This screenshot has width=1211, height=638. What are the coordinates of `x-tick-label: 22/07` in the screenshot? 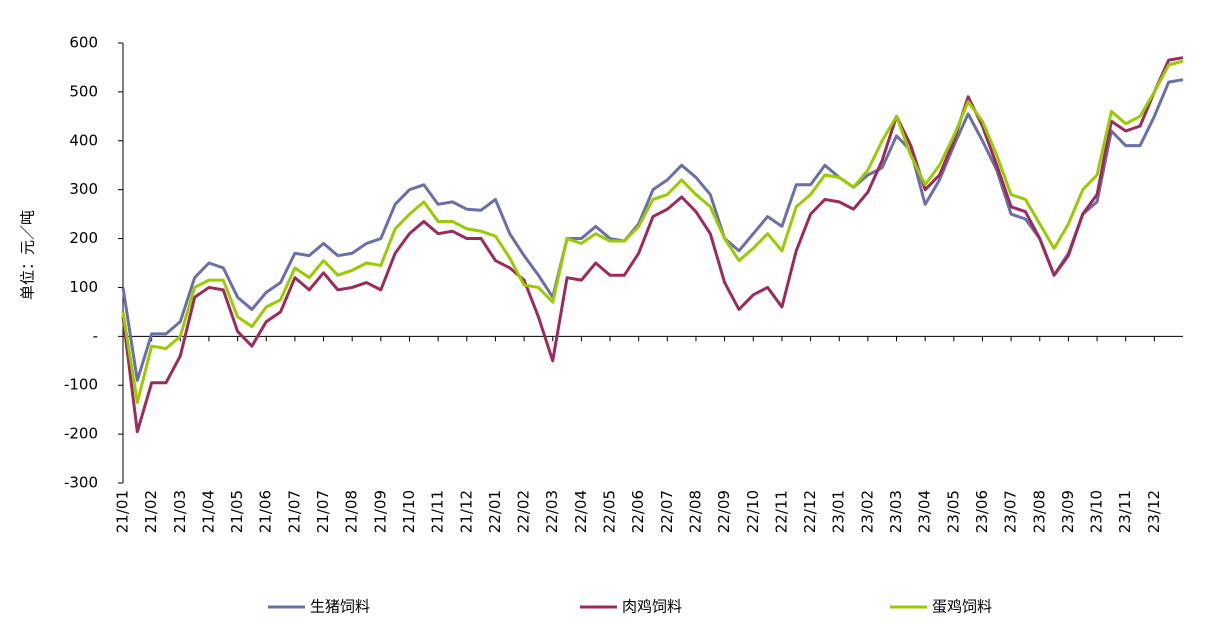 It's located at (667, 511).